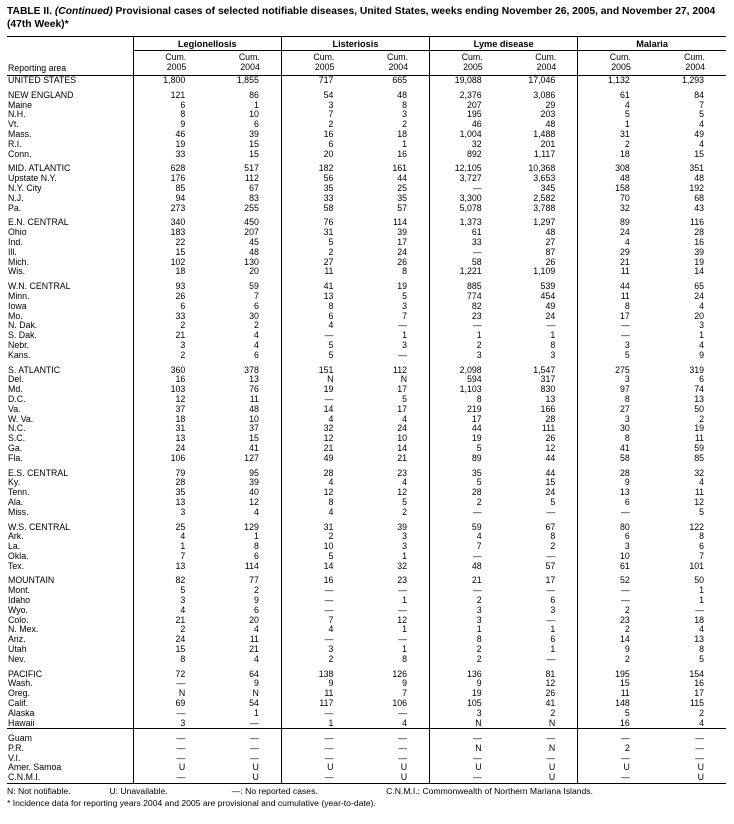  Describe the element at coordinates (466, 316) in the screenshot. I see `value-cell: 23` at that location.